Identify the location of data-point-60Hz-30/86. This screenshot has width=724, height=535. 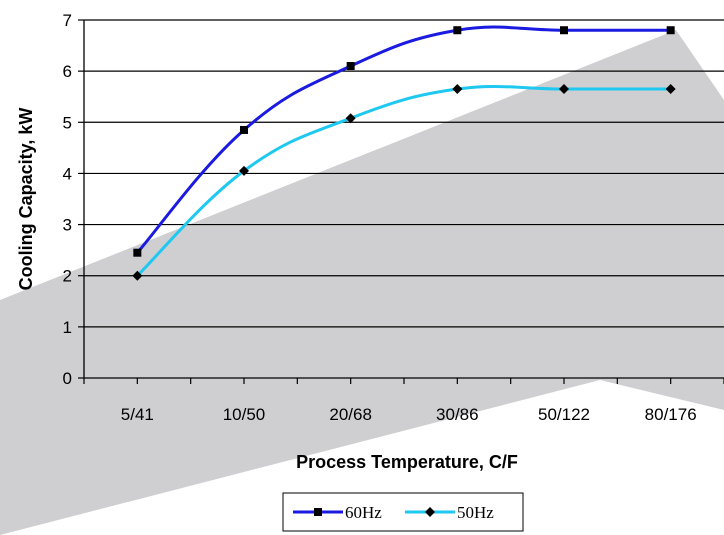
(457, 30).